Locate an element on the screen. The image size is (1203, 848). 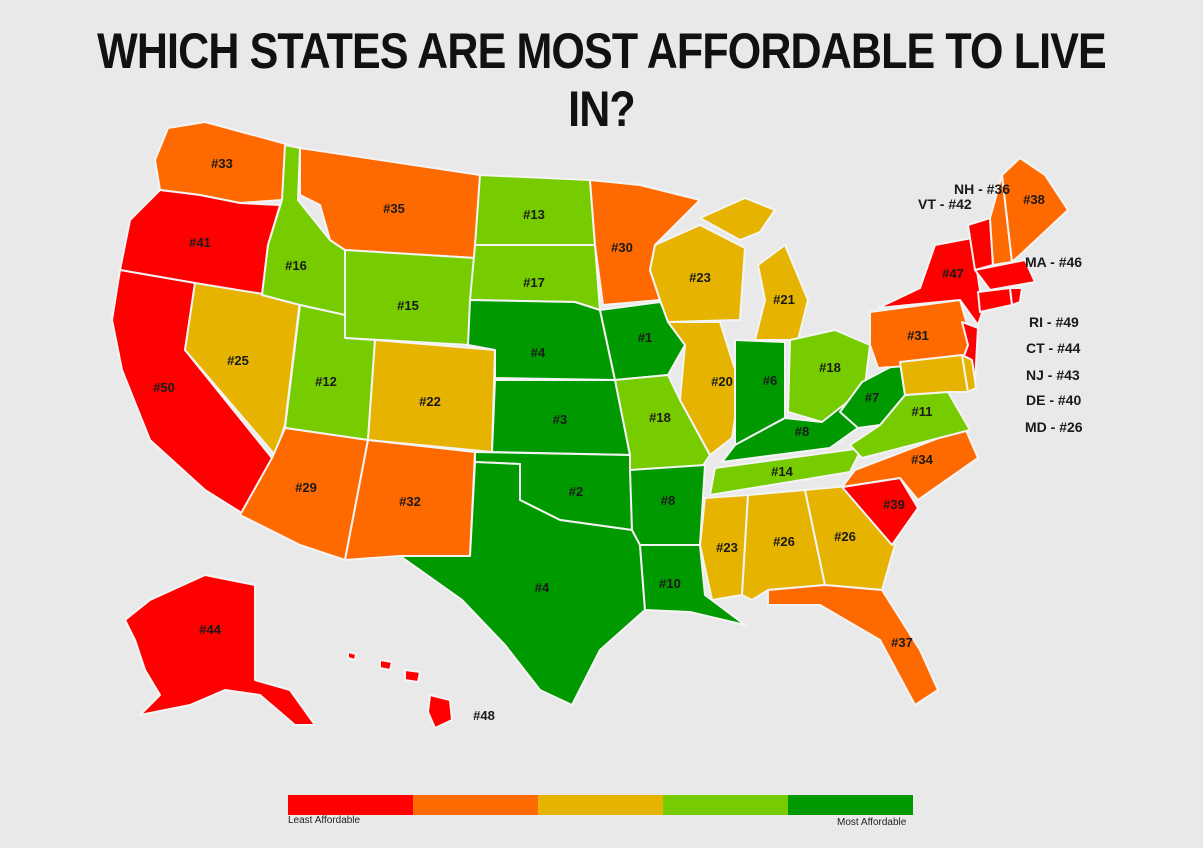
state-label-WA: #33 is located at coordinates (222, 163).